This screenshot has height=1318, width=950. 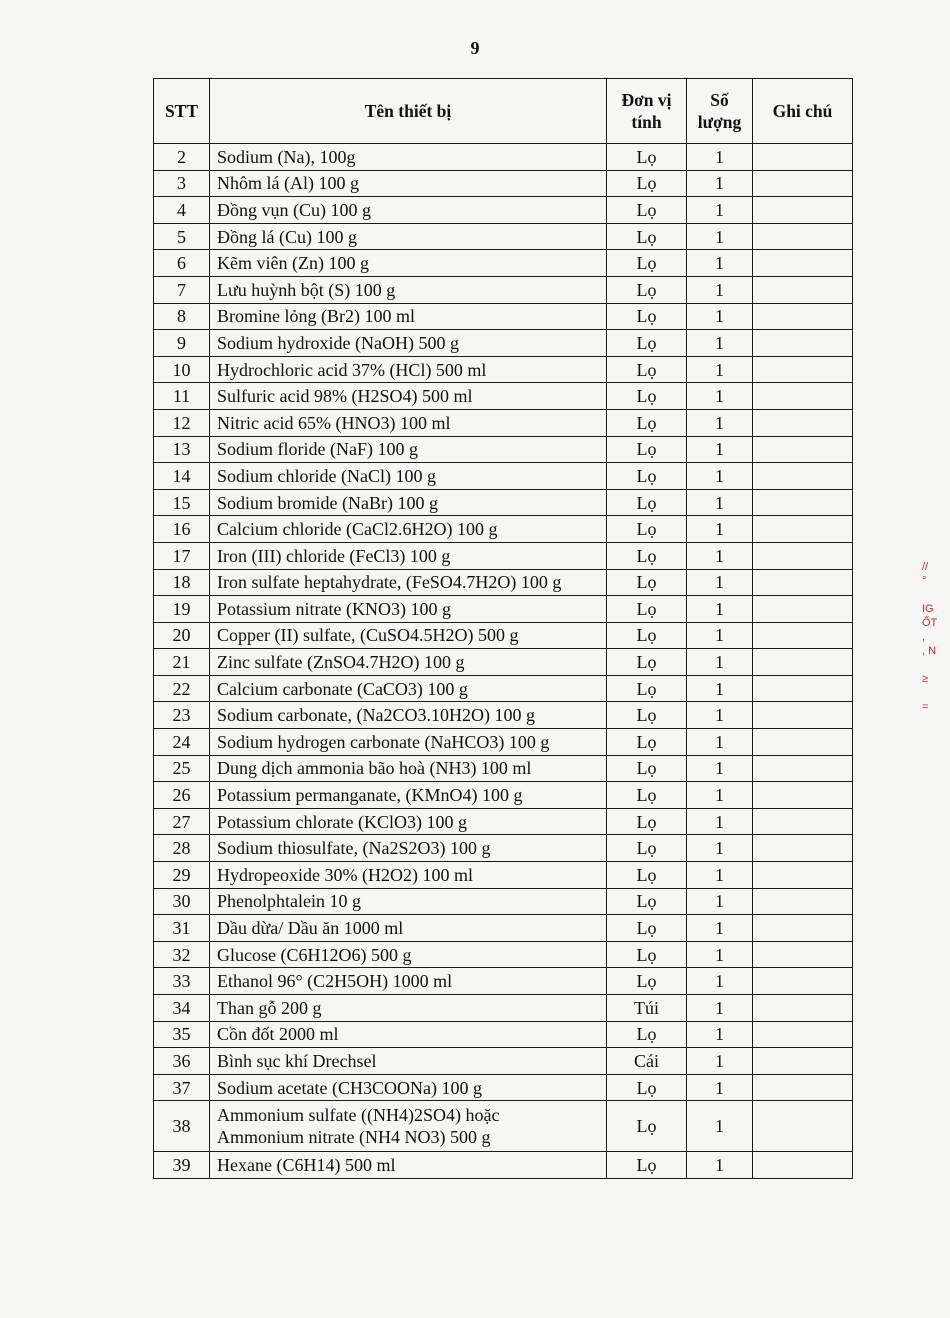 What do you see at coordinates (408, 1008) in the screenshot?
I see `cell-name: Than gỗ 200 g` at bounding box center [408, 1008].